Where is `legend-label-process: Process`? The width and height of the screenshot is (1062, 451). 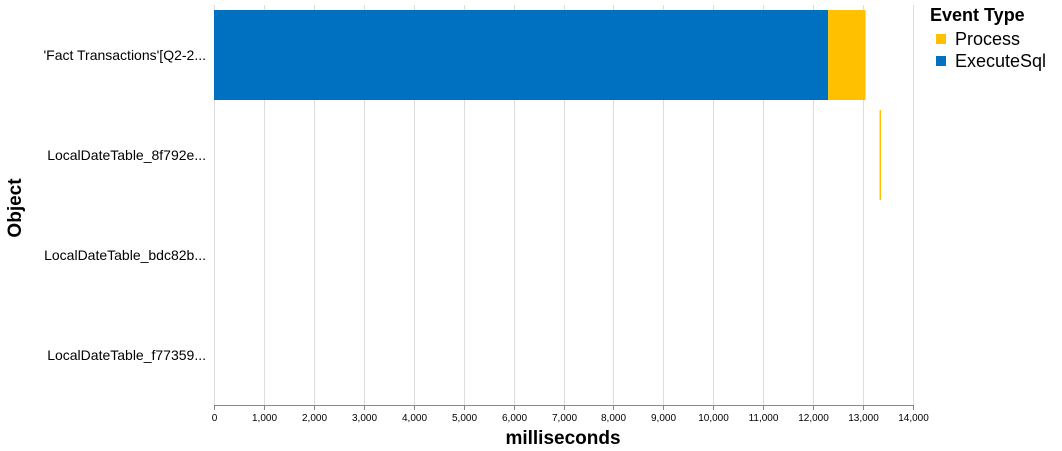 legend-label-process: Process is located at coordinates (987, 39).